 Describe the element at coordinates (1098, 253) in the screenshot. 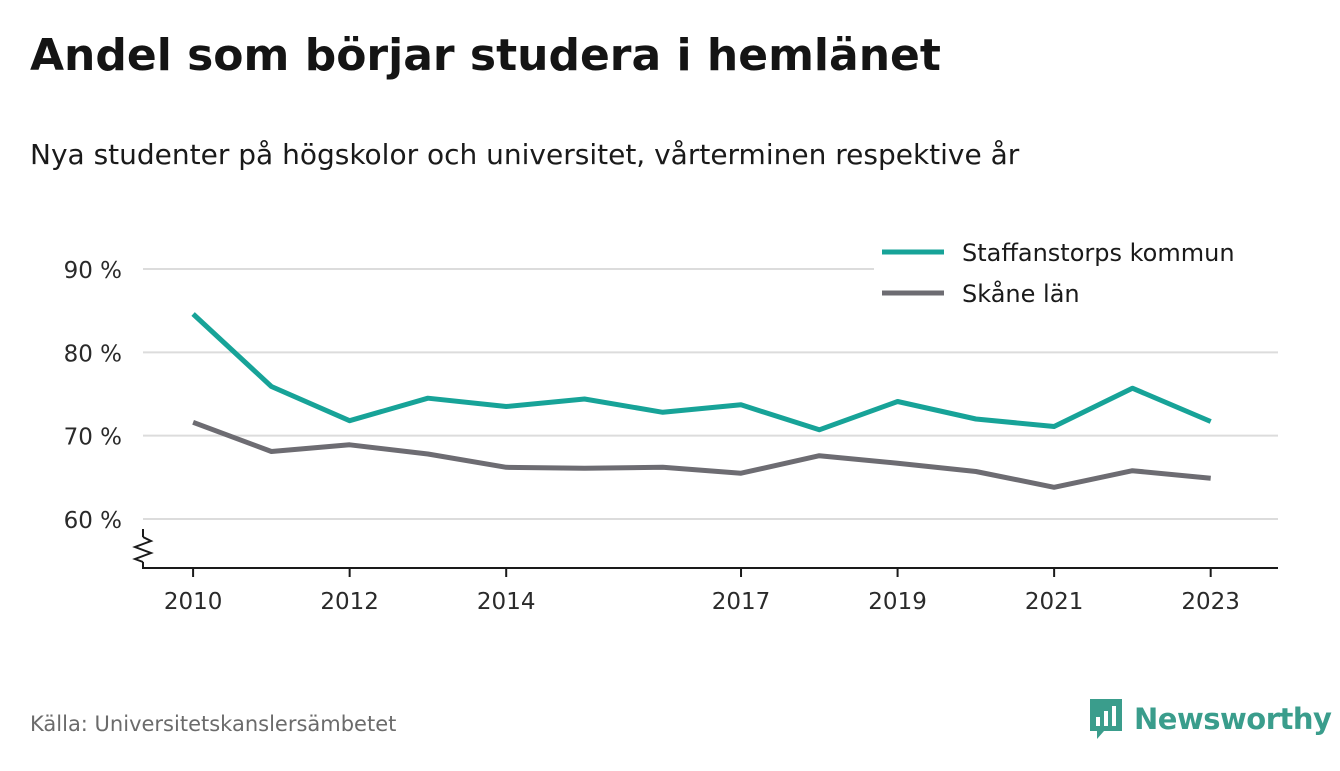

I see `legend-label: Staffanstorps kommun` at that location.